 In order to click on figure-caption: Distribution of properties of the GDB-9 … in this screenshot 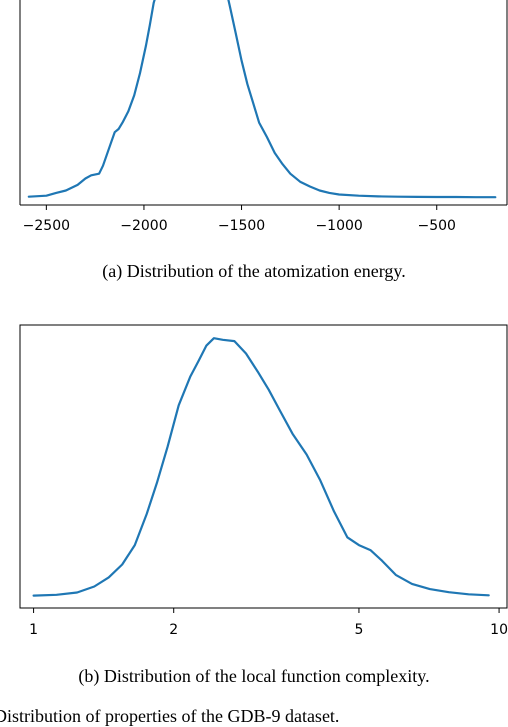, I will do `click(170, 716)`.